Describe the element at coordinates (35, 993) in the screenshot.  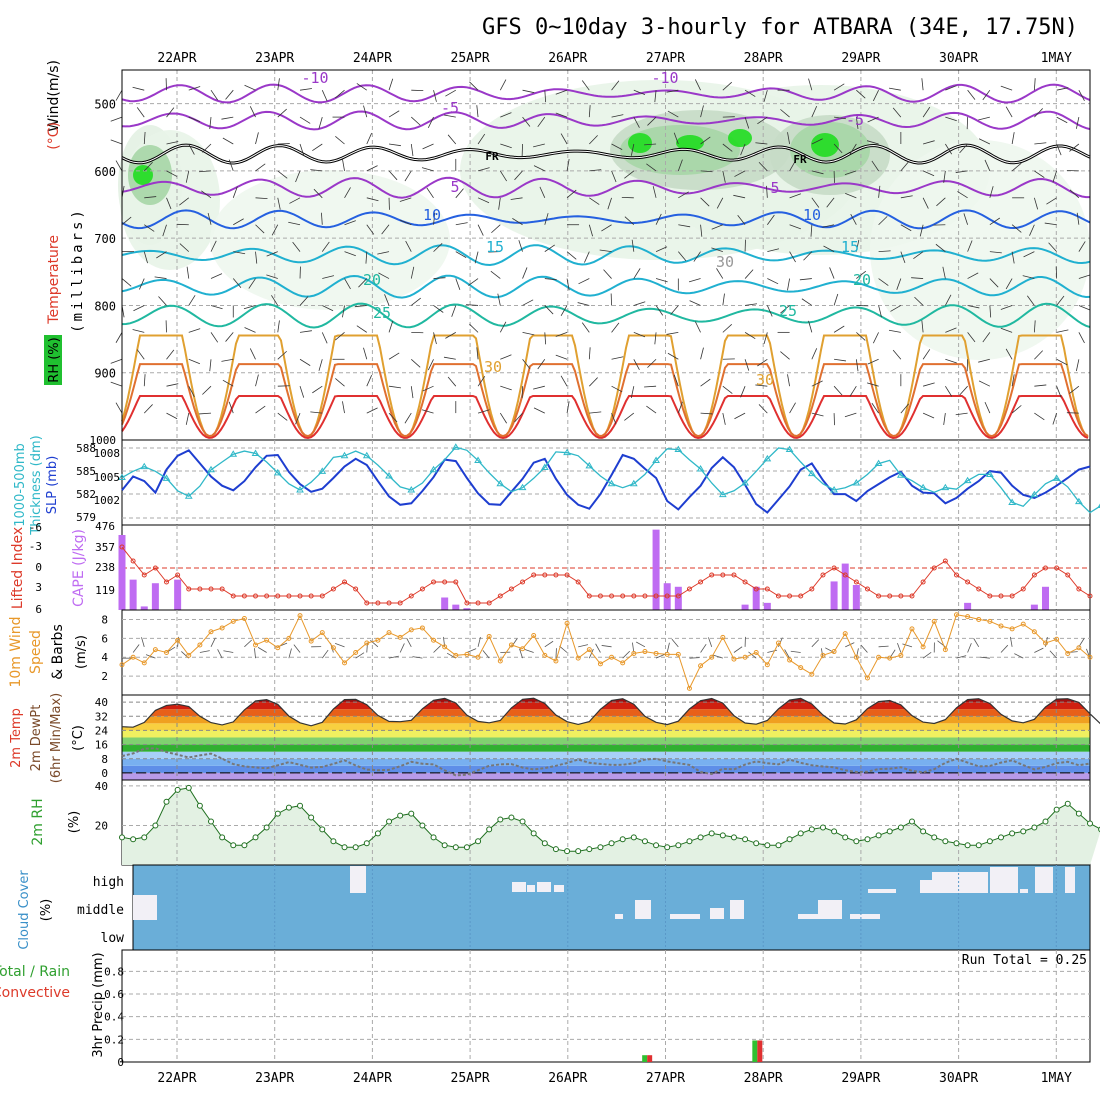
I see `precip-convective-label: Convective` at that location.